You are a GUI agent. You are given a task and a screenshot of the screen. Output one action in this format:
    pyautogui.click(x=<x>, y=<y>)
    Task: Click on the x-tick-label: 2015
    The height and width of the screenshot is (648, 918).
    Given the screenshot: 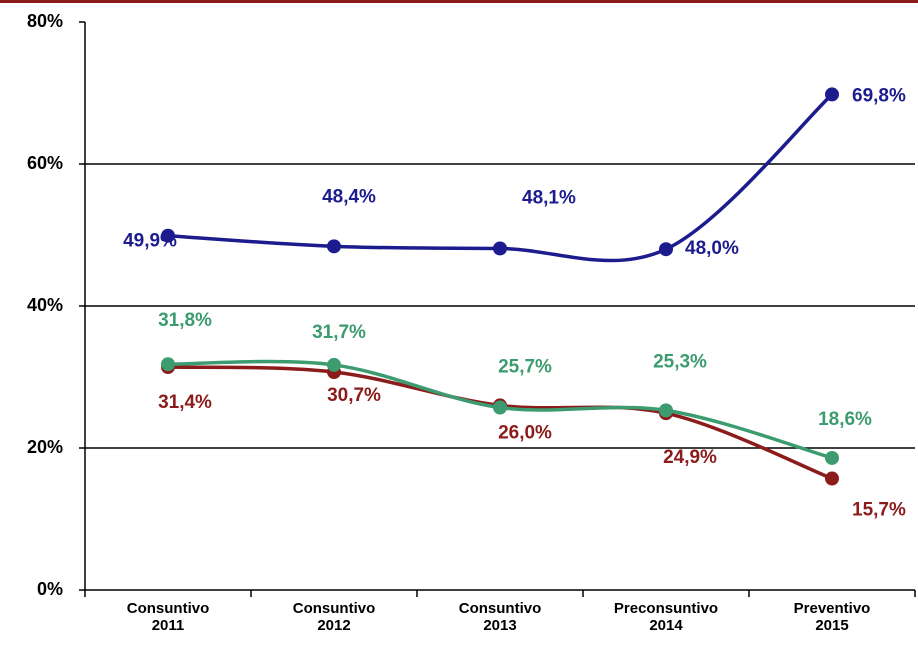 What is the action you would take?
    pyautogui.click(x=831, y=625)
    